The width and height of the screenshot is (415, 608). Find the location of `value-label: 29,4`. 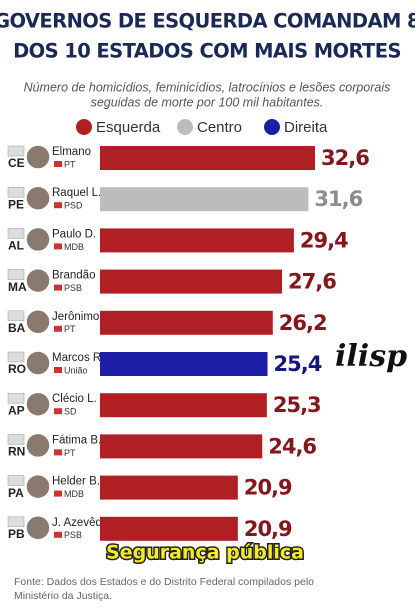

value-label: 29,4 is located at coordinates (324, 240).